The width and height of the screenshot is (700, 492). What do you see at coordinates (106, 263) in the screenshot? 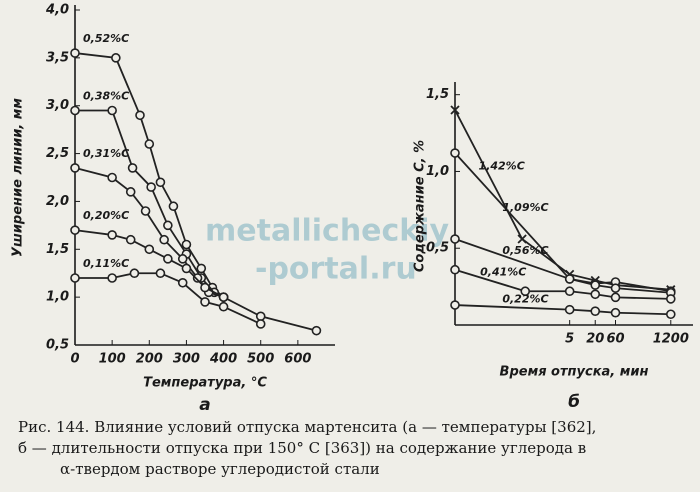
I see `series-label: 0,11%C` at bounding box center [106, 263].